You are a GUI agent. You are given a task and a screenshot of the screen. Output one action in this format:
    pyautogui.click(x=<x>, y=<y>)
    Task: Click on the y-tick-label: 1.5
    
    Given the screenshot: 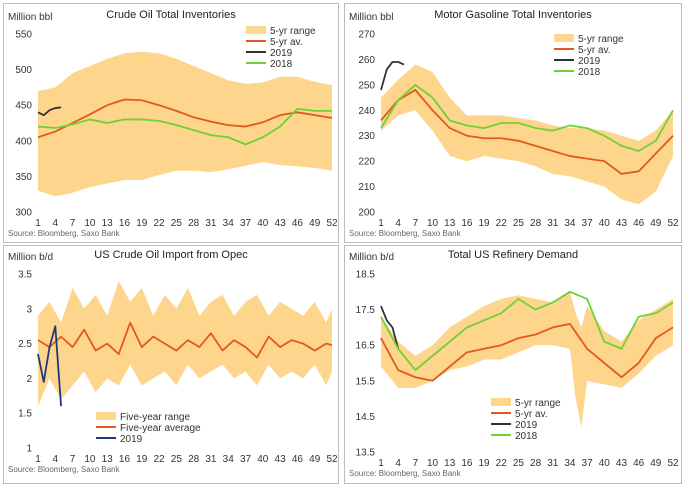 What is the action you would take?
    pyautogui.click(x=25, y=414)
    